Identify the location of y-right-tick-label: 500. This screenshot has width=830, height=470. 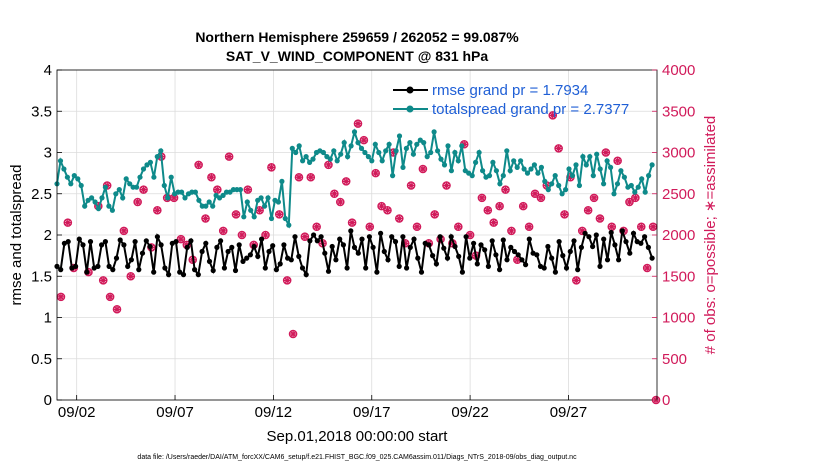
(674, 359).